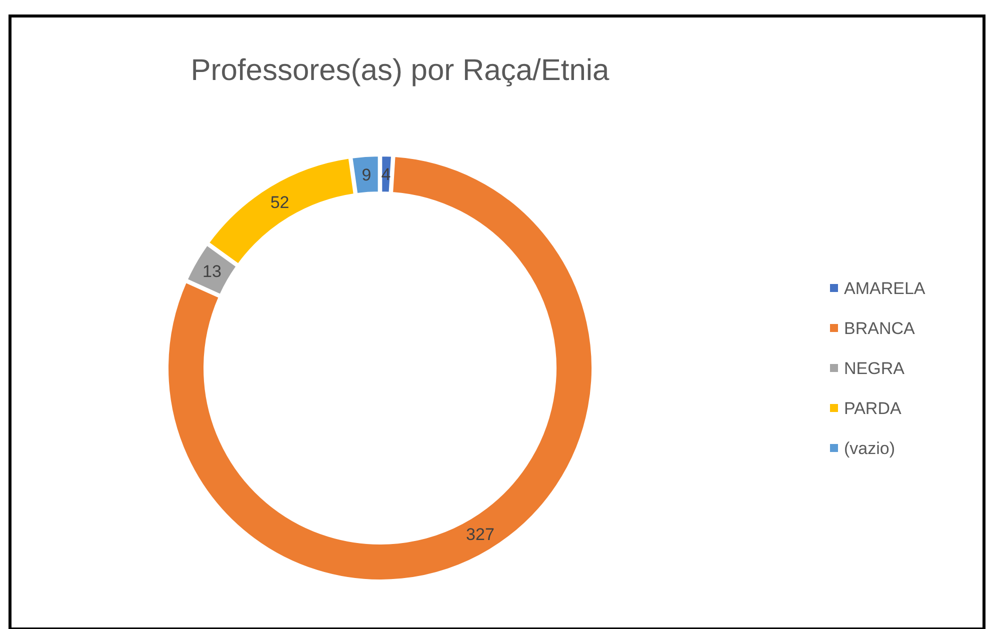 Image resolution: width=992 pixels, height=629 pixels. Describe the element at coordinates (870, 448) in the screenshot. I see `legend-label: (vazio)` at that location.